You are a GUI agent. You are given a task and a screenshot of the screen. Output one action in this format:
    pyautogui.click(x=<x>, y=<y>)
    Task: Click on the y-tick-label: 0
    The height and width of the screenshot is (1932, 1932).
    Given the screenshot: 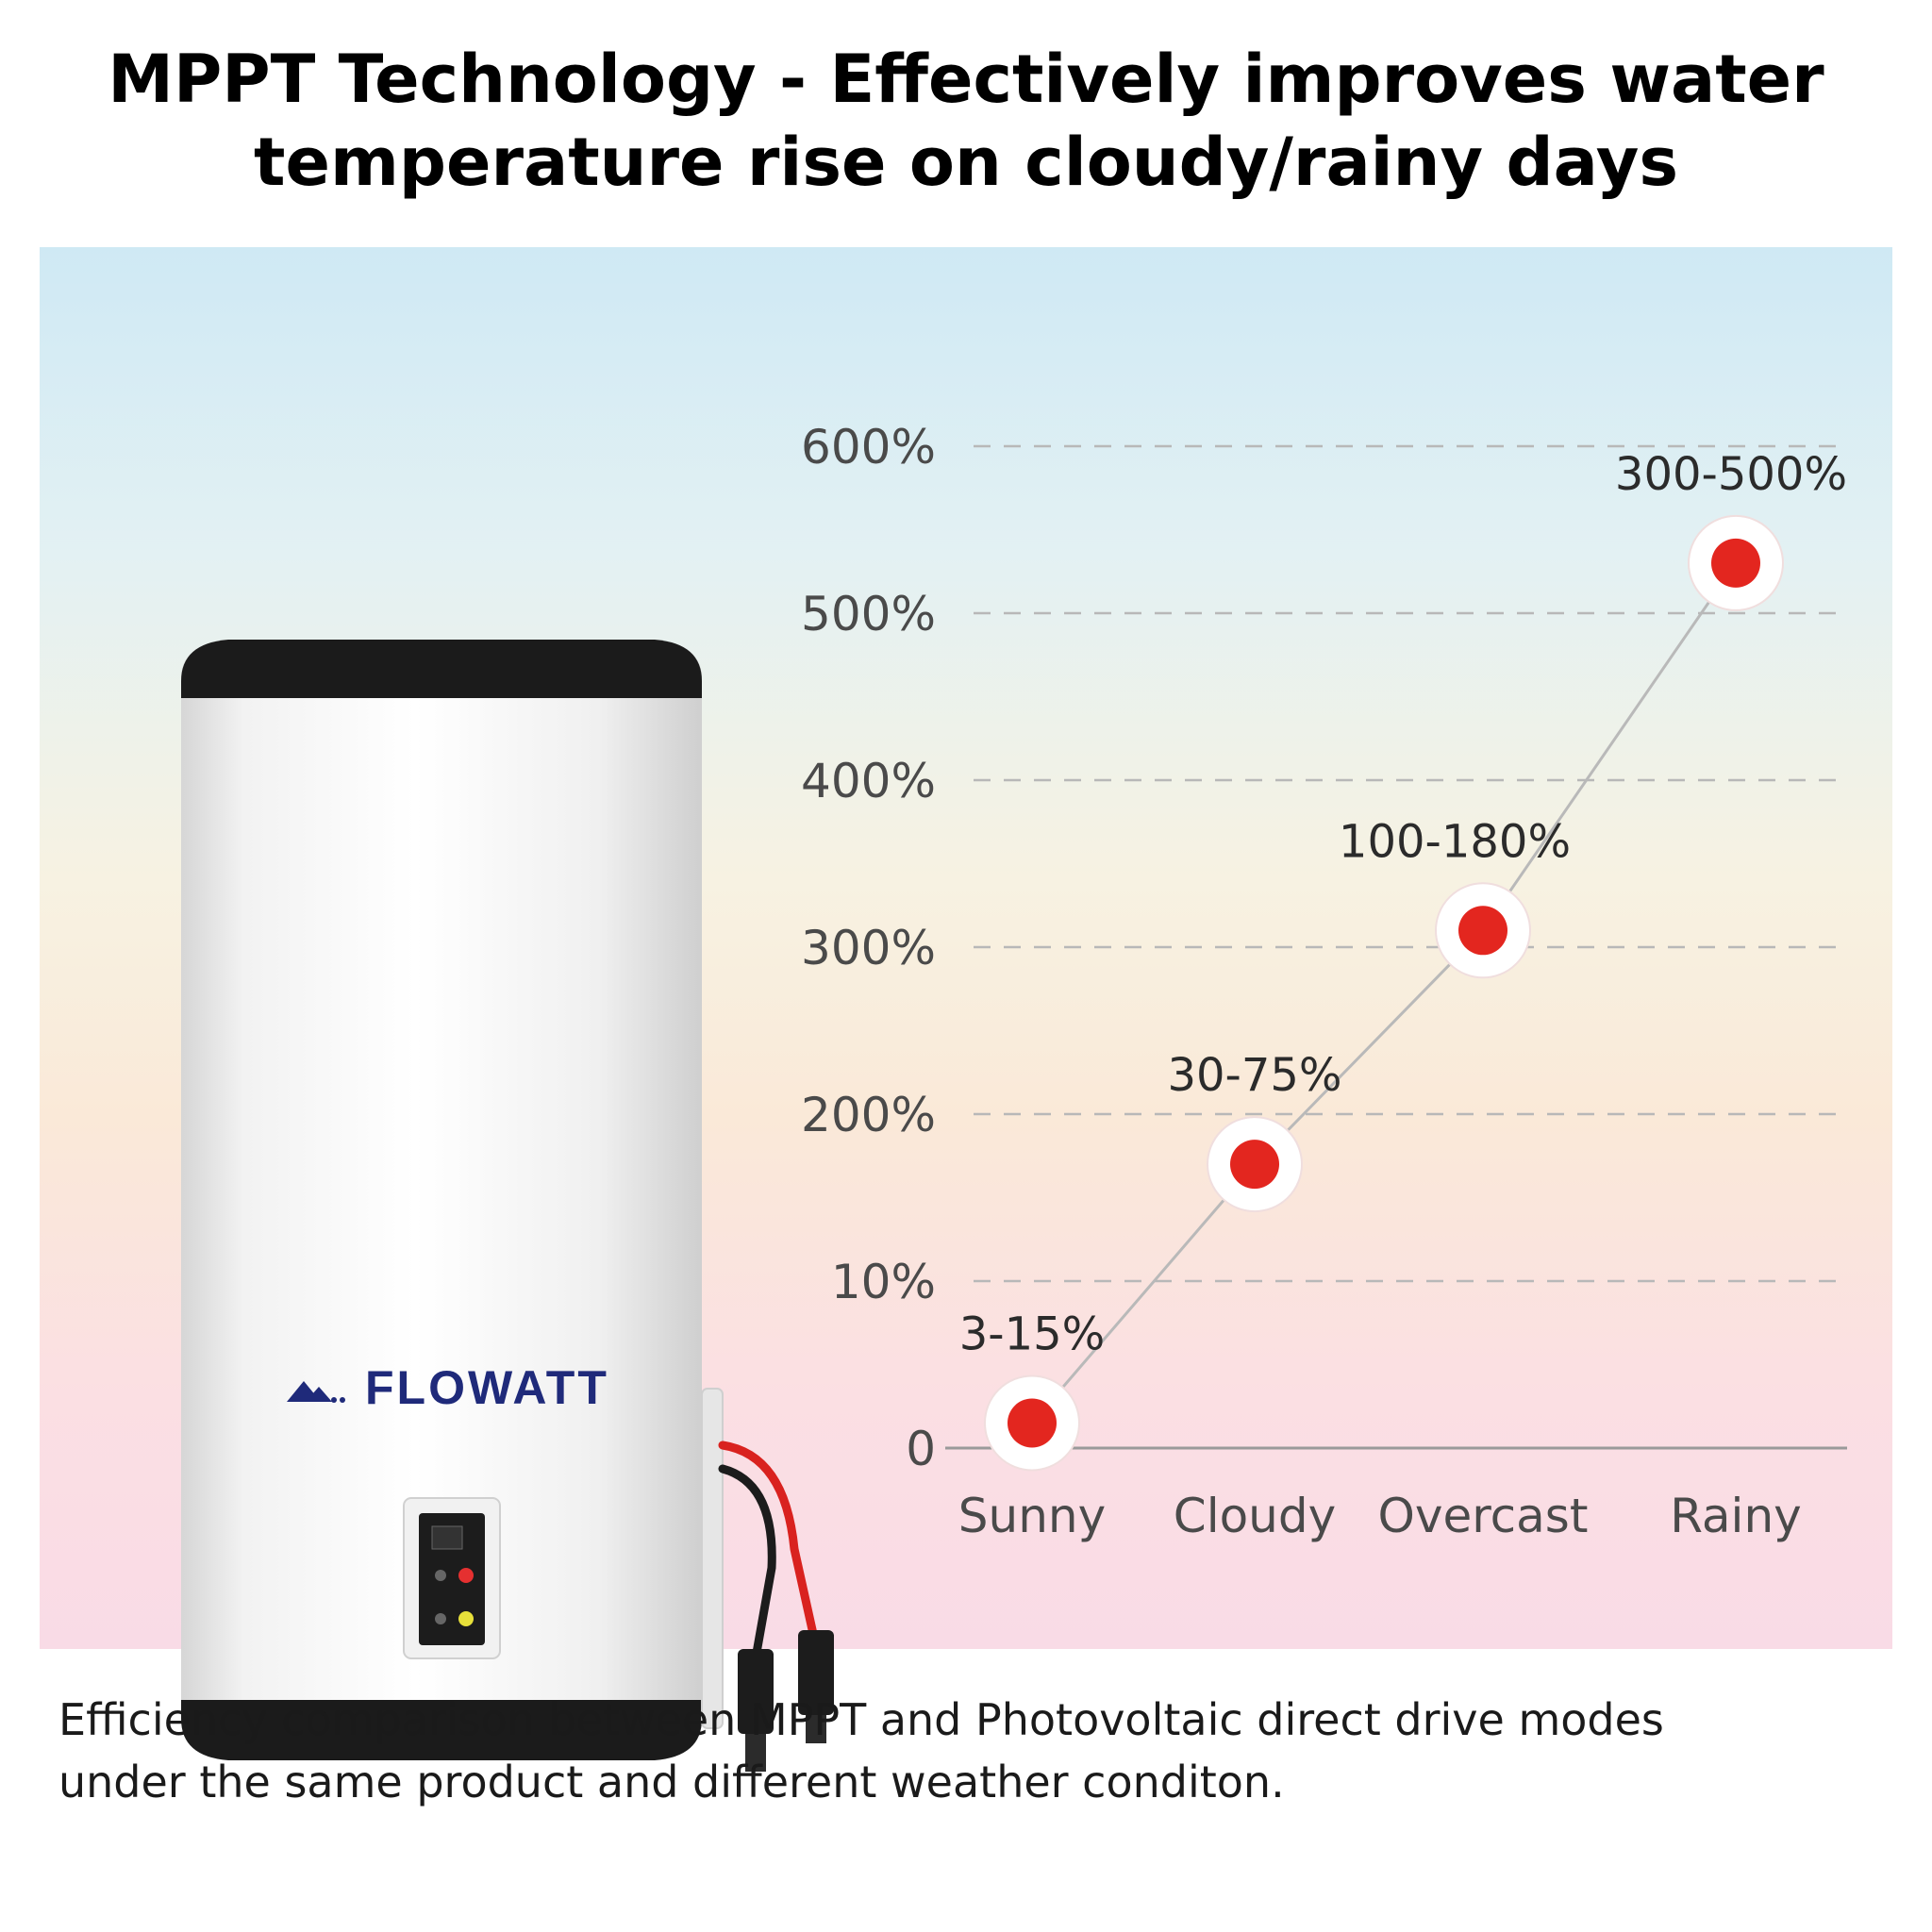 What is the action you would take?
    pyautogui.click(x=921, y=1449)
    